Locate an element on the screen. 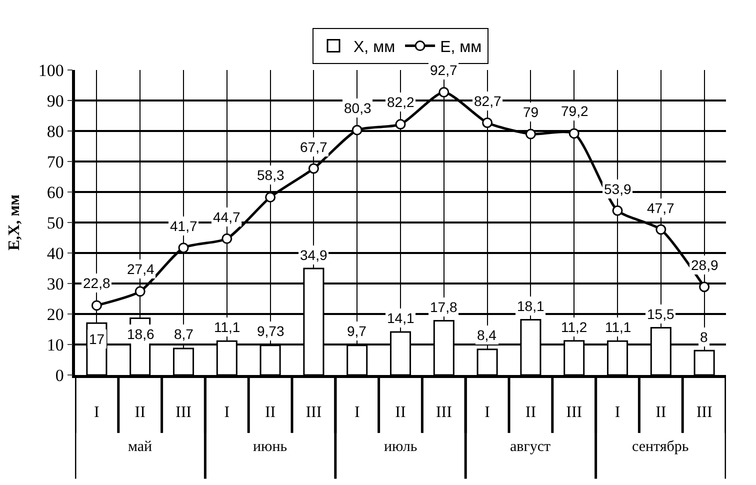 Image resolution: width=756 pixels, height=485 pixels. y-tick-label: 40 is located at coordinates (55, 253).